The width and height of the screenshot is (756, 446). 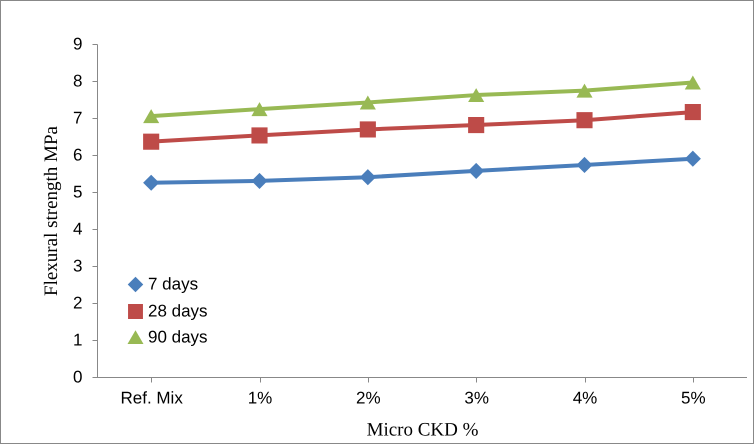 What do you see at coordinates (77, 118) in the screenshot?
I see `y-tick-label: 7` at bounding box center [77, 118].